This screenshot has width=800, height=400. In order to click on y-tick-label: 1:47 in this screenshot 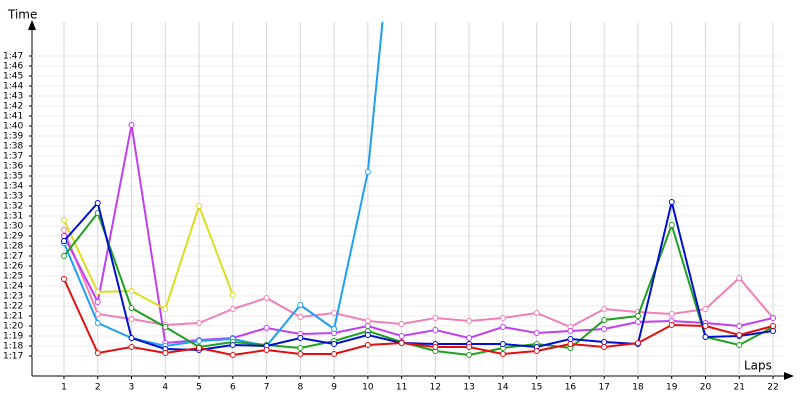, I will do `click(13, 57)`.